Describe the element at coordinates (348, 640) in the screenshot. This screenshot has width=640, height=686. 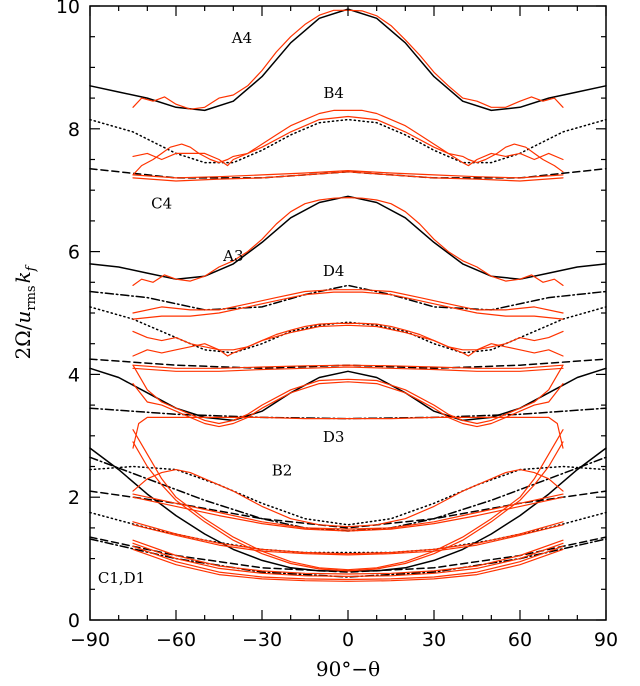
I see `x-tick-label: 0` at that location.